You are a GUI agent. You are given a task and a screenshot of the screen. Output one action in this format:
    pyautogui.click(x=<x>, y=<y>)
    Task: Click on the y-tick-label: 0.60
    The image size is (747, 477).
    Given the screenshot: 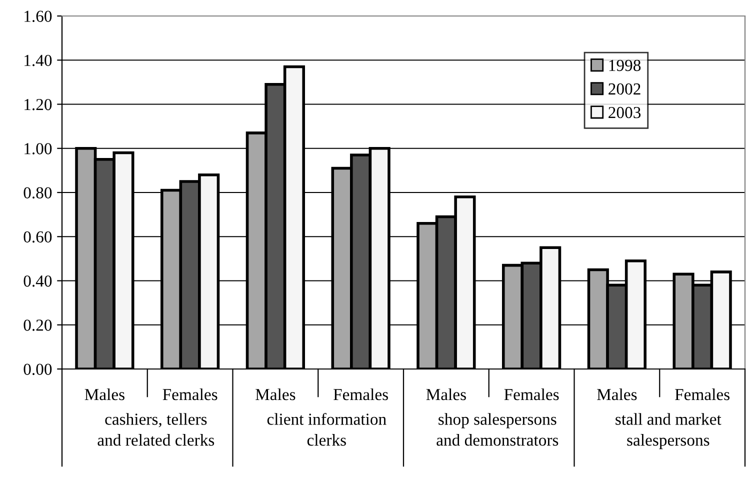 What is the action you would take?
    pyautogui.click(x=38, y=237)
    